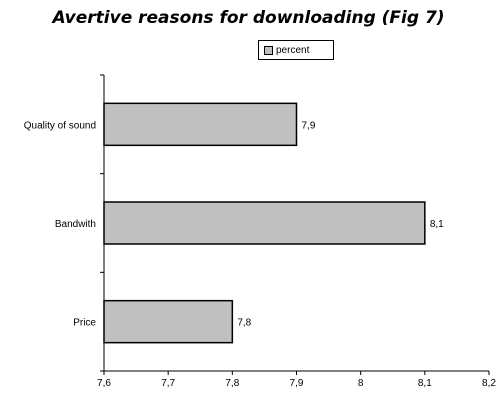 The image size is (497, 412). What do you see at coordinates (361, 383) in the screenshot?
I see `x-tick-label: 8` at bounding box center [361, 383].